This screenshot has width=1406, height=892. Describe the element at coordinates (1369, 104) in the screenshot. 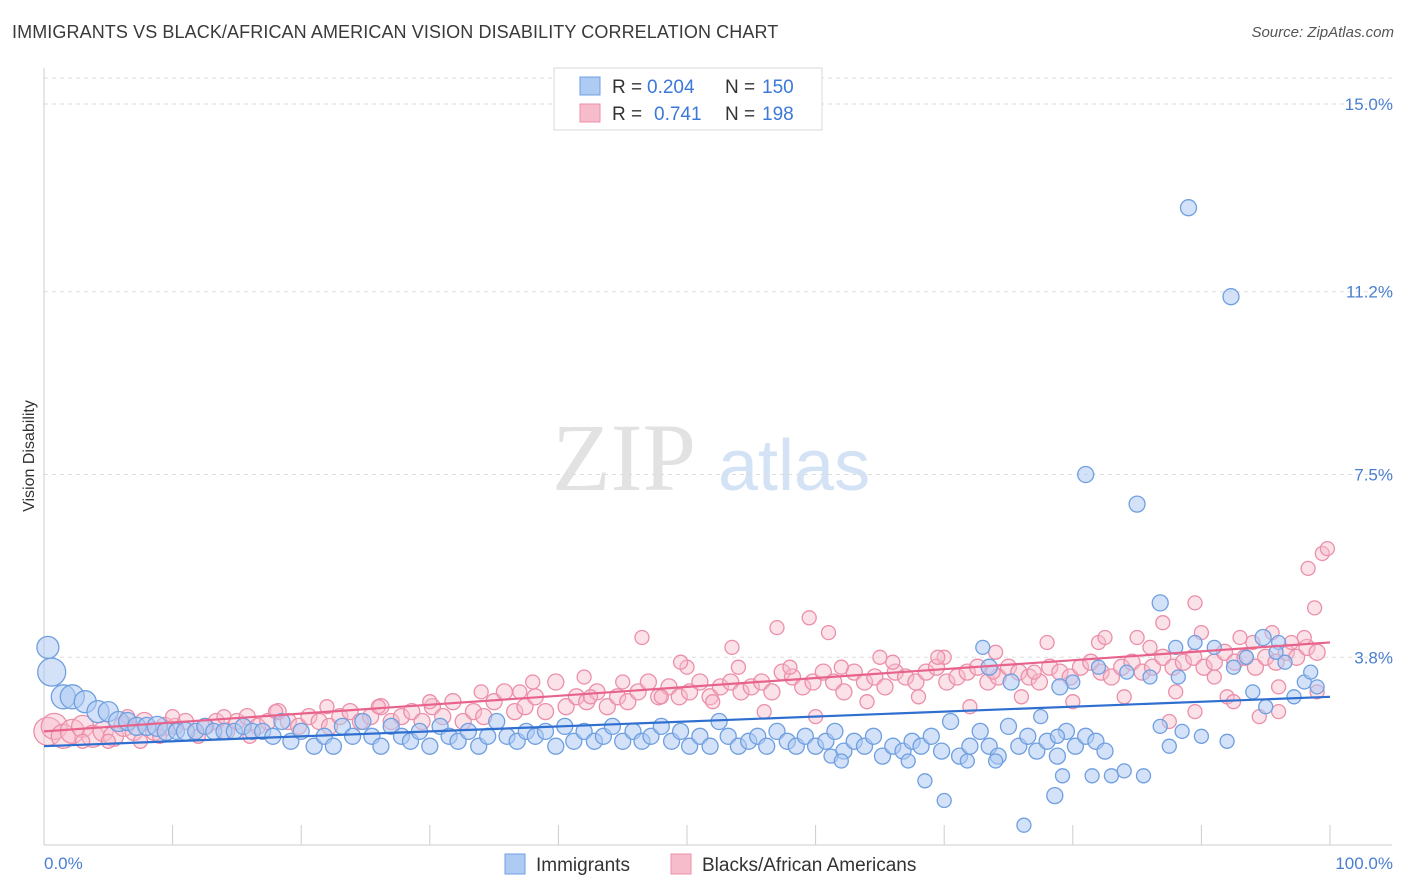

I see `y-tick-label-3: 15.0%` at that location.